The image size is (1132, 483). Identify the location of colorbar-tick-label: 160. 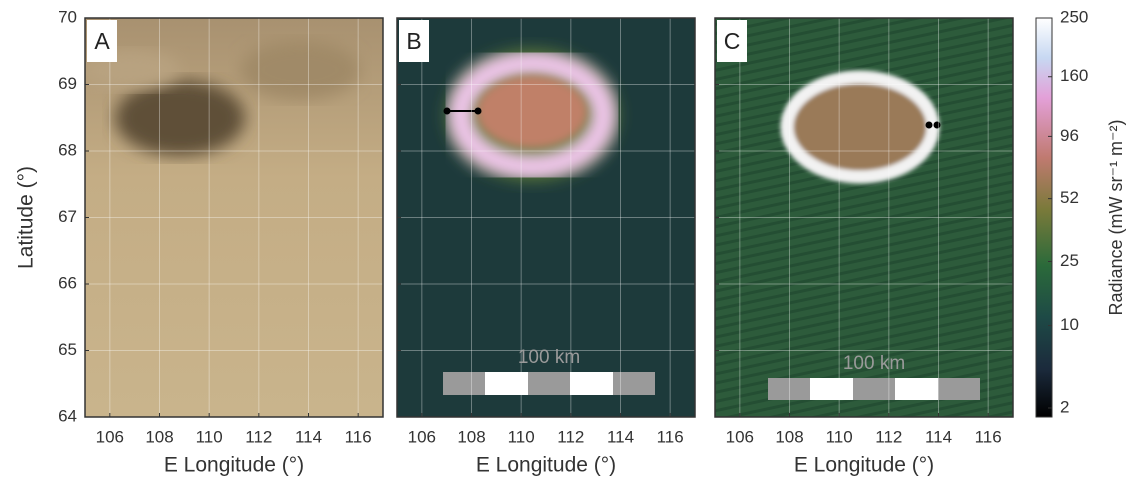
(1074, 75).